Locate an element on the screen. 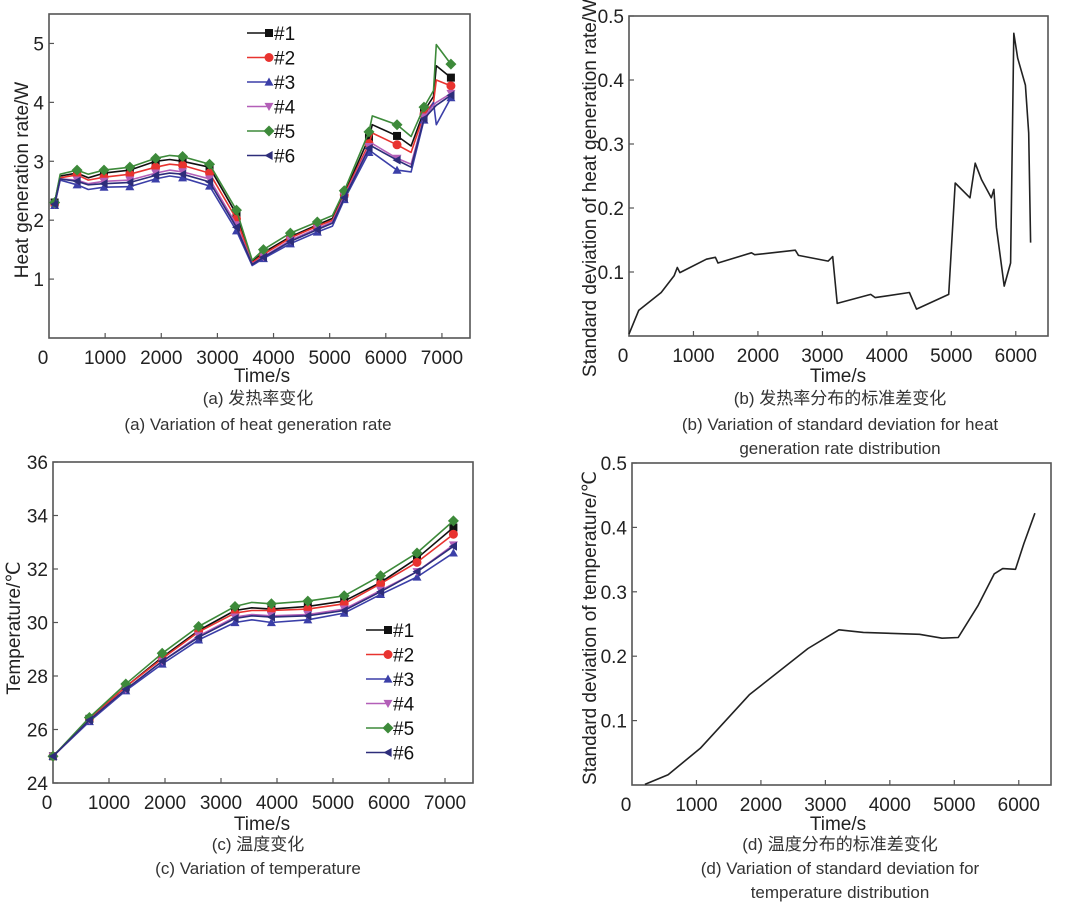 This screenshot has width=1080, height=903. y-tick-label: 3 is located at coordinates (38, 162).